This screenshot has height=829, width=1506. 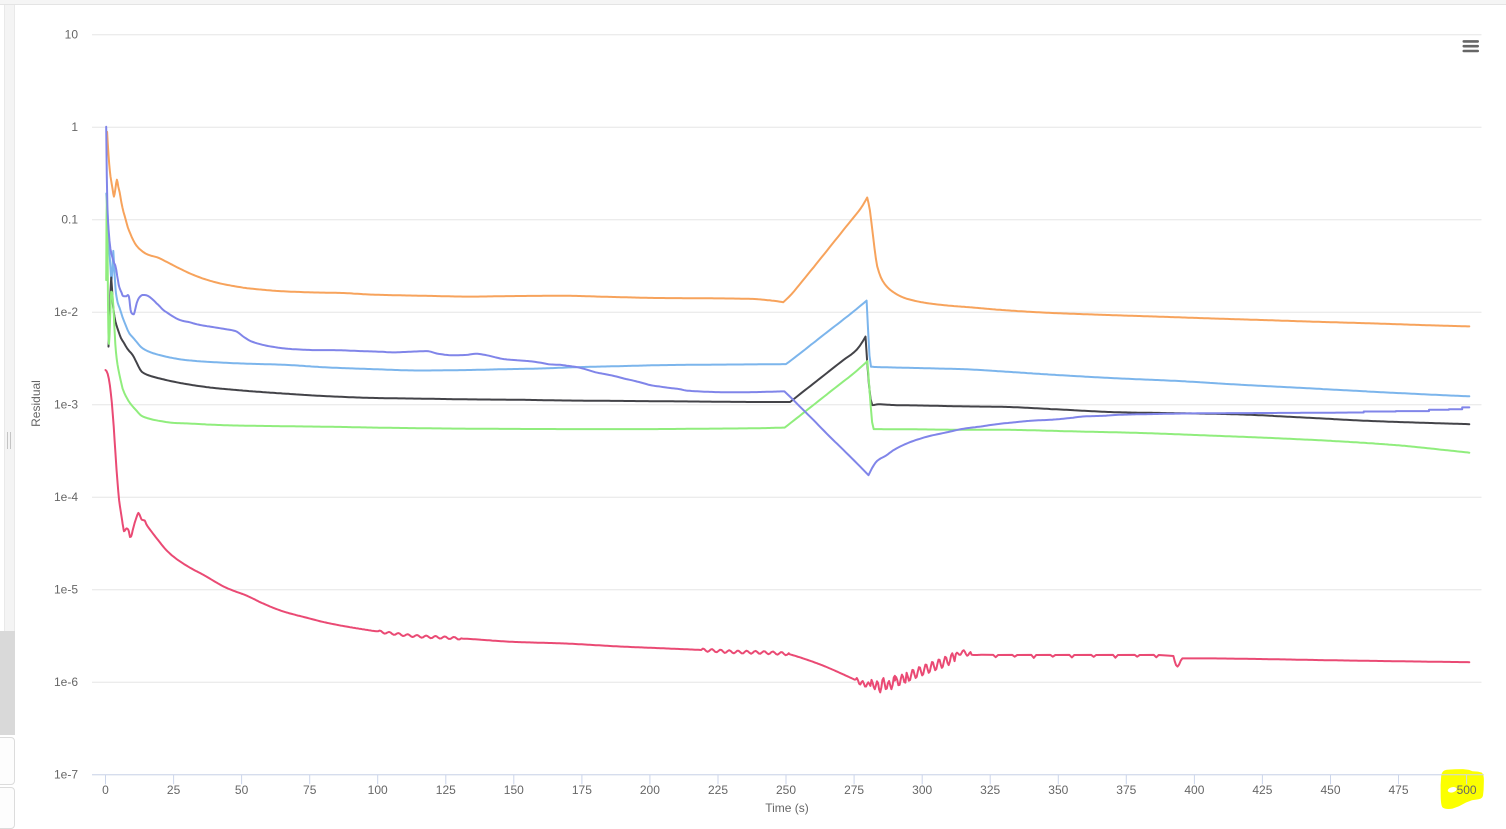 What do you see at coordinates (1398, 790) in the screenshot?
I see `svg-text: 475` at bounding box center [1398, 790].